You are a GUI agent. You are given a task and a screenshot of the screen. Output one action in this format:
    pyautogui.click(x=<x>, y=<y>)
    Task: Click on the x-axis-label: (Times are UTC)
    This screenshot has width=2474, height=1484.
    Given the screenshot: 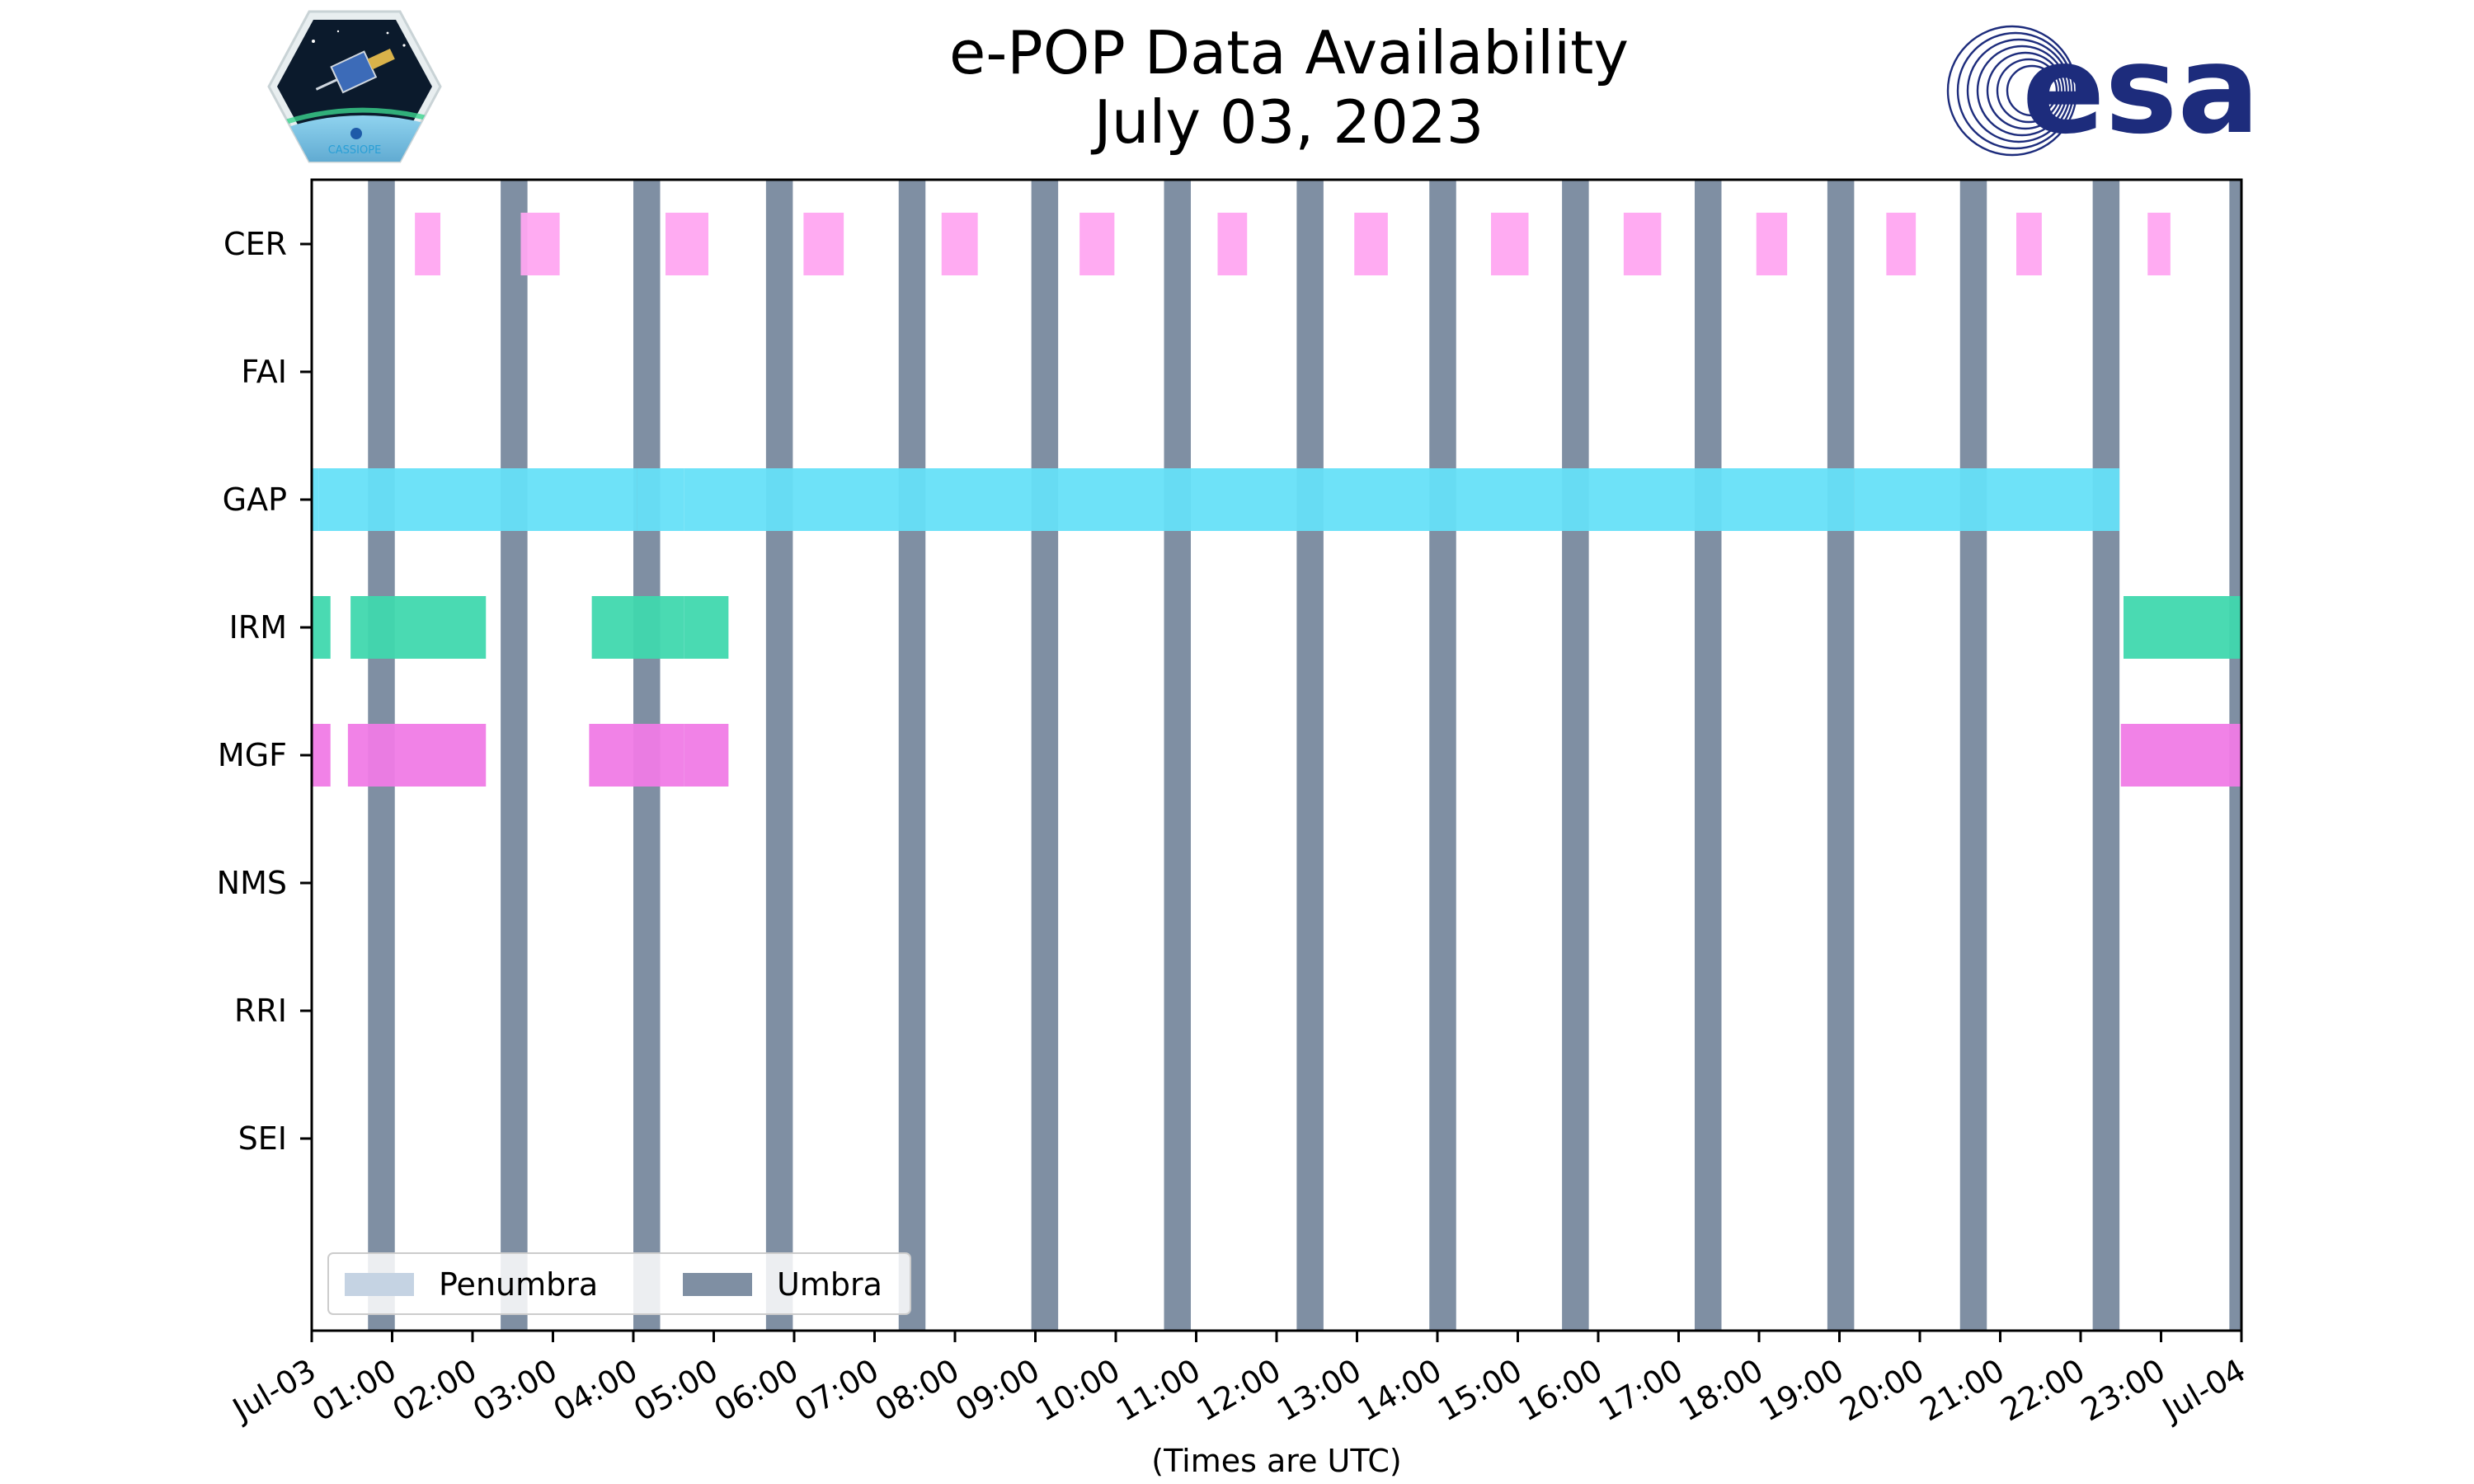 What is the action you would take?
    pyautogui.click(x=1276, y=1461)
    